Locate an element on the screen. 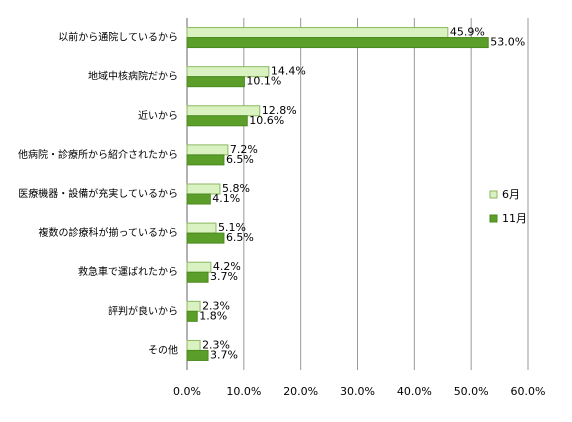 The image size is (572, 422). y-tick-label: 以前から通院しているから is located at coordinates (118, 37).